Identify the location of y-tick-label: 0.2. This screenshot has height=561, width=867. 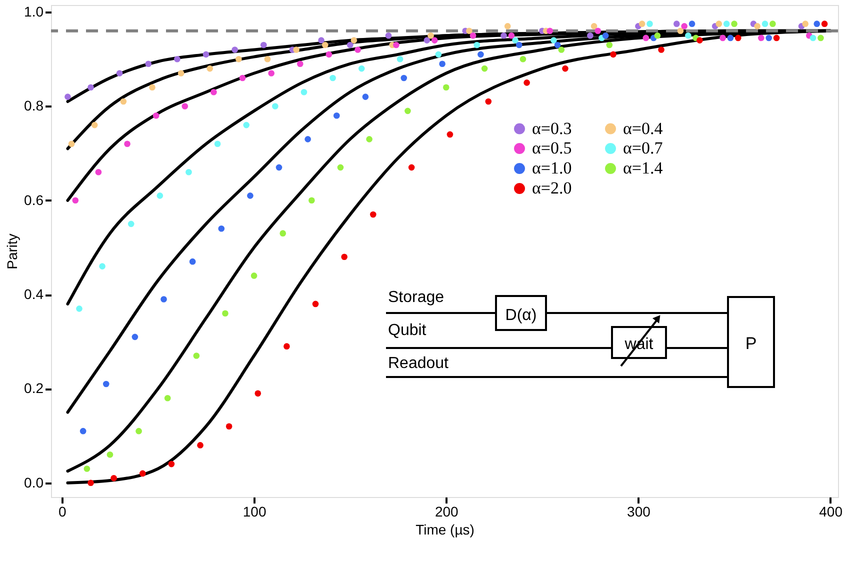
(34, 388).